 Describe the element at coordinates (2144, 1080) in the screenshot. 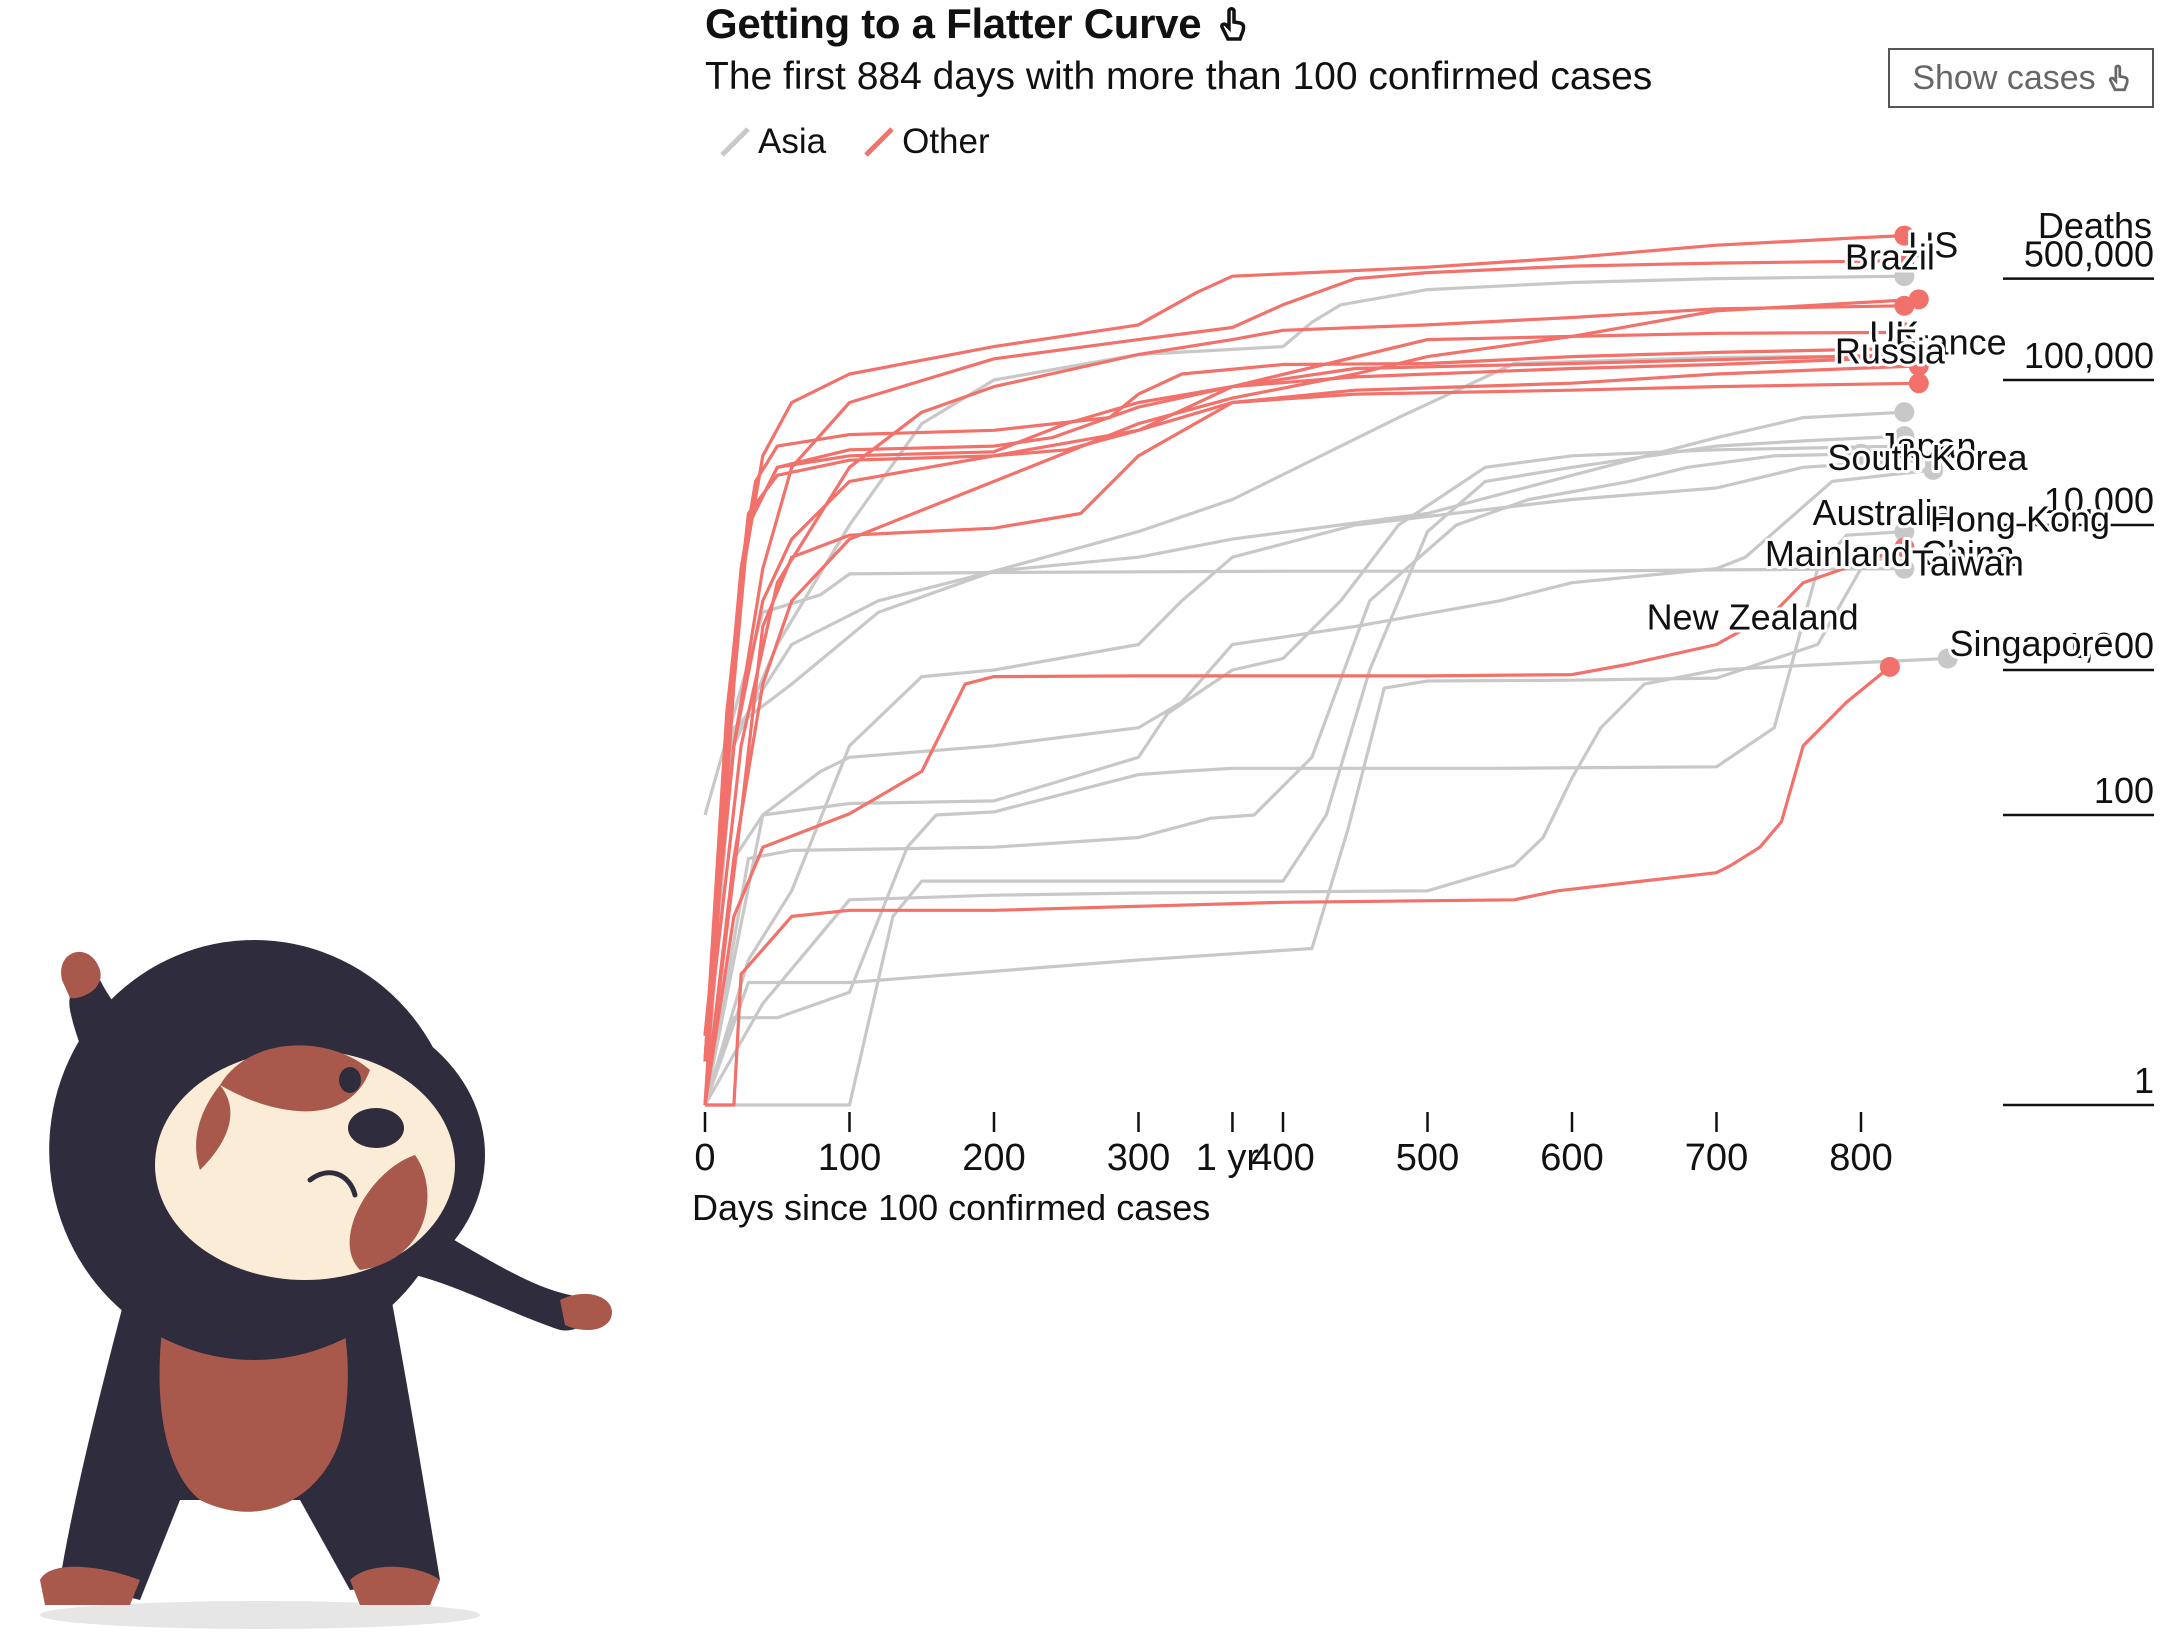

I see `y-tick-label: 1` at that location.